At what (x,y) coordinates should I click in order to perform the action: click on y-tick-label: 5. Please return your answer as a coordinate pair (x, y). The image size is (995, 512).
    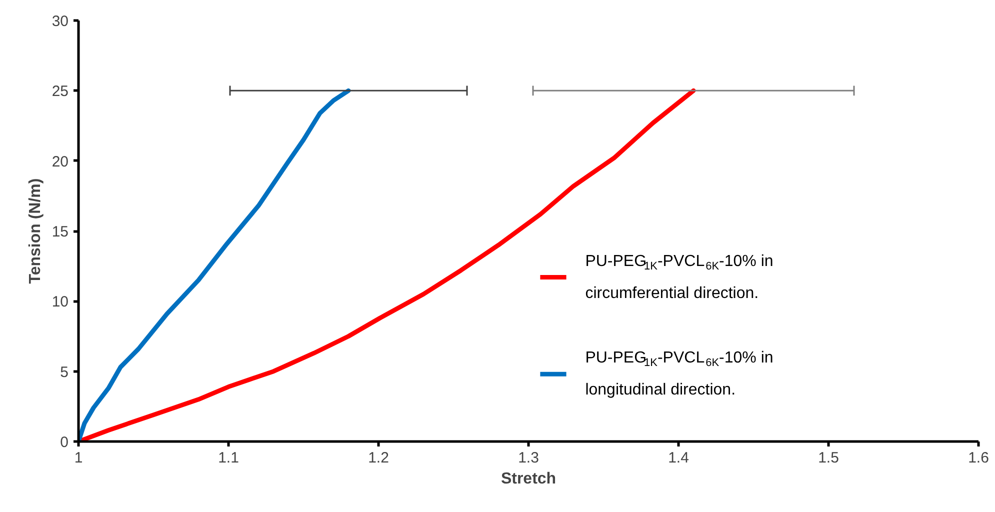
    Looking at the image, I should click on (64, 372).